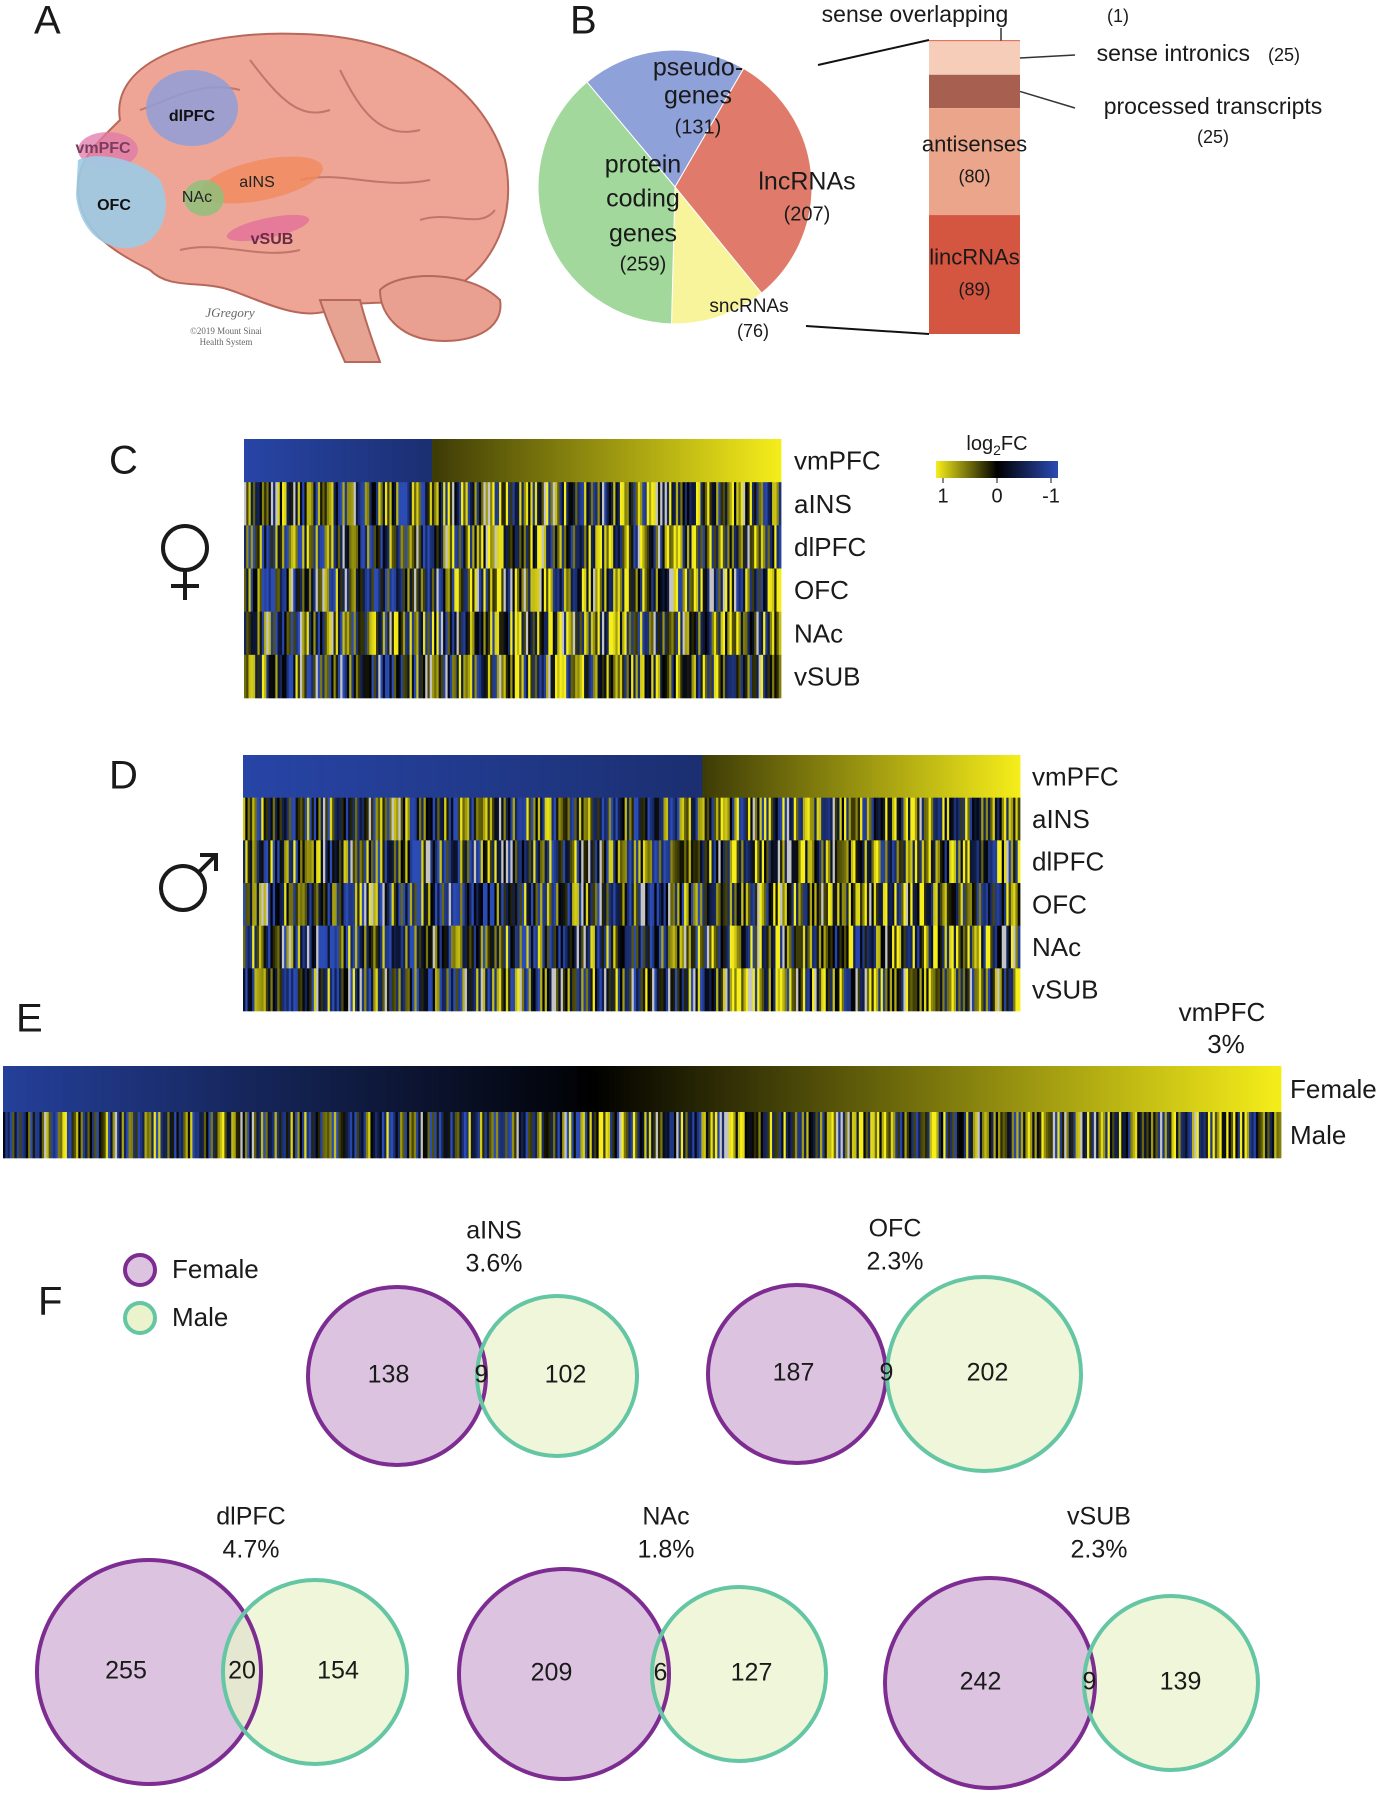 The width and height of the screenshot is (1390, 1805). I want to click on venn-count: 187, so click(794, 1373).